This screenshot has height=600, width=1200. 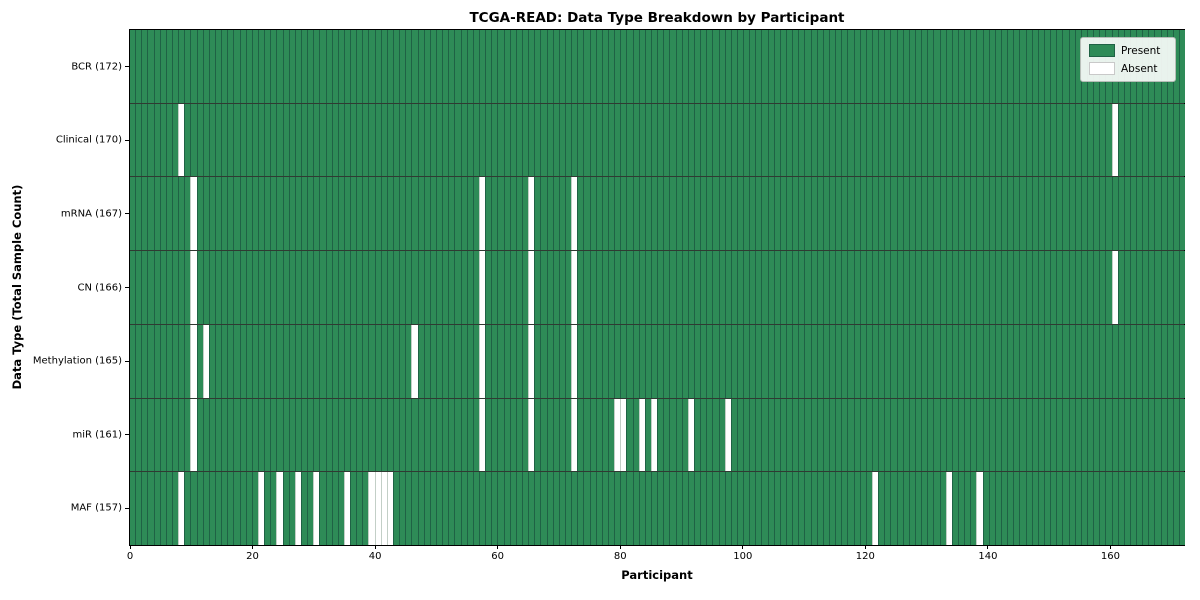 I want to click on y-tick-mark, so click(x=127, y=508).